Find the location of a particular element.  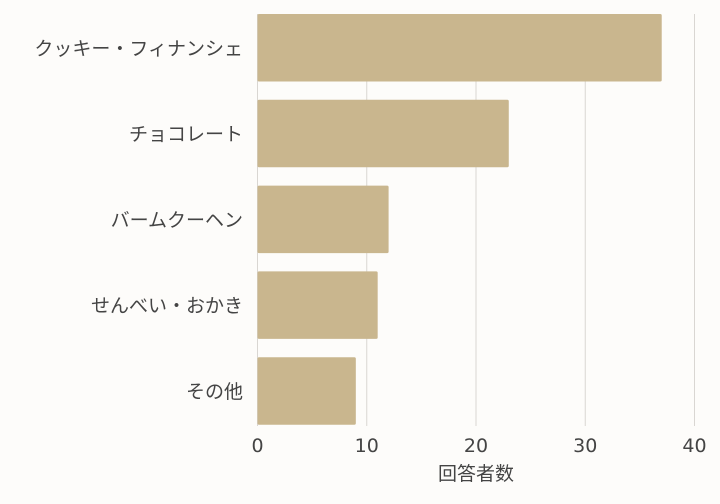

x-tick-label: 0 is located at coordinates (257, 446).